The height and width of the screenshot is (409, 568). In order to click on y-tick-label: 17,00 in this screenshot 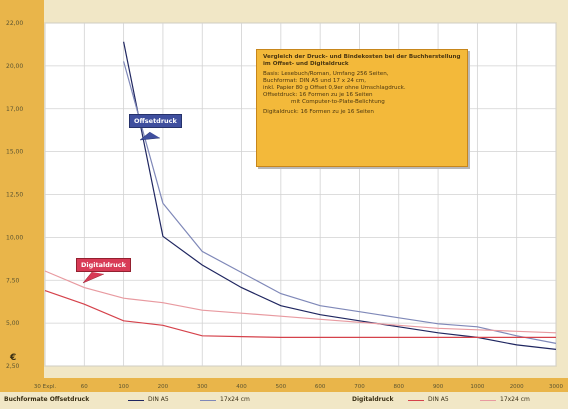, I will do `click(14, 109)`.